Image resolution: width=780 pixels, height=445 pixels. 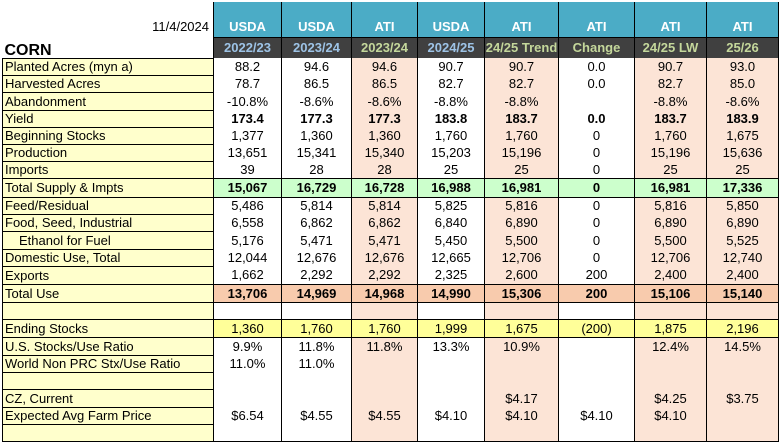 I want to click on data-cell: 1,760, so click(x=451, y=135).